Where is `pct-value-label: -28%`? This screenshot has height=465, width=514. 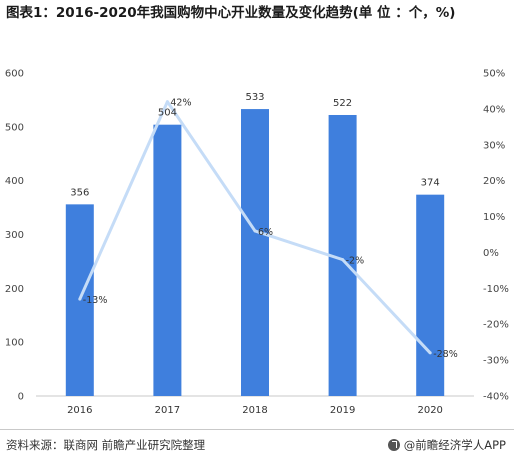
pct-value-label: -28% is located at coordinates (445, 354).